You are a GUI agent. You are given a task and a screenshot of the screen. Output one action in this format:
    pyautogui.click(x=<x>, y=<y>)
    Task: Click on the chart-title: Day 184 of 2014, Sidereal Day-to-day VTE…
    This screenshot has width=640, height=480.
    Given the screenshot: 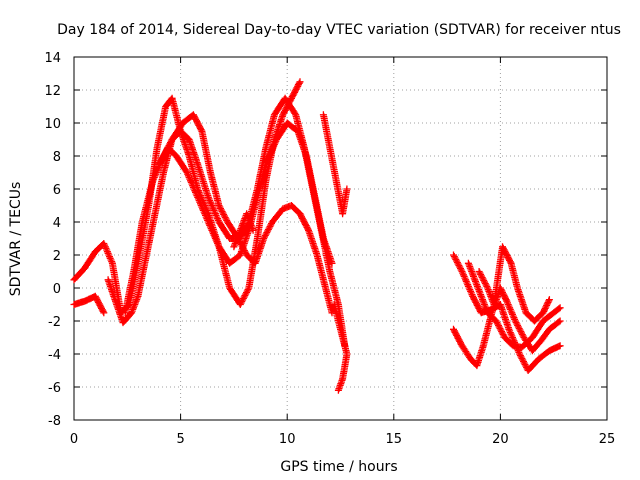 What is the action you would take?
    pyautogui.click(x=339, y=30)
    